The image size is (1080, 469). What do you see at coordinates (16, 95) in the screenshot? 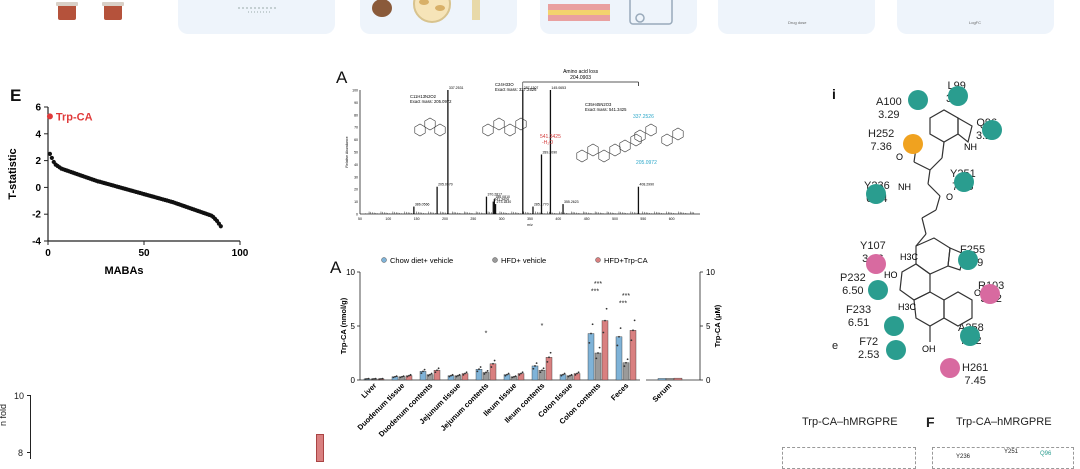
I see `panel-e-label: E` at bounding box center [16, 95].